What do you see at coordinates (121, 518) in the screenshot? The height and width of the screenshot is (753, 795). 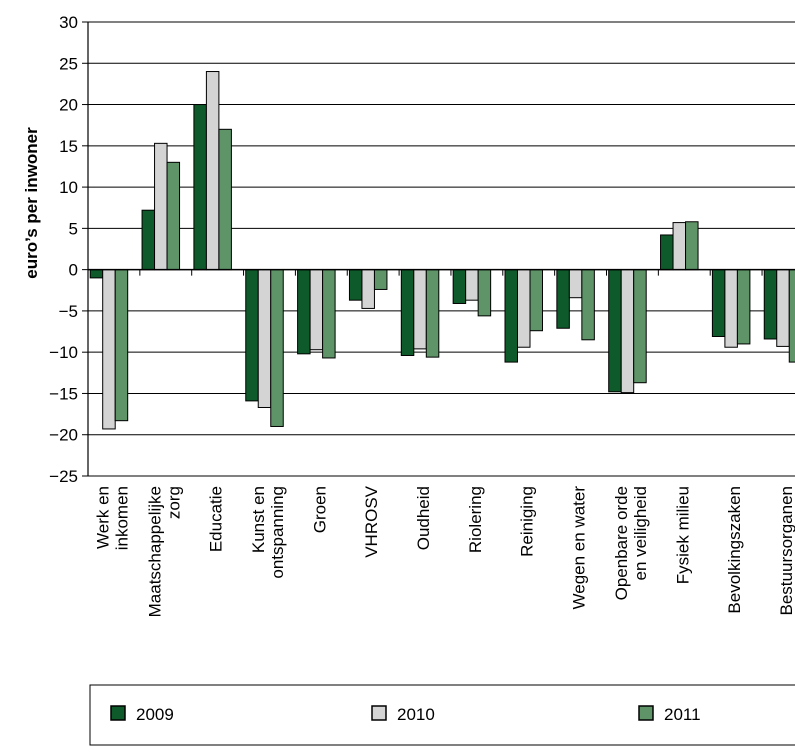 I see `category-label: inkomen` at bounding box center [121, 518].